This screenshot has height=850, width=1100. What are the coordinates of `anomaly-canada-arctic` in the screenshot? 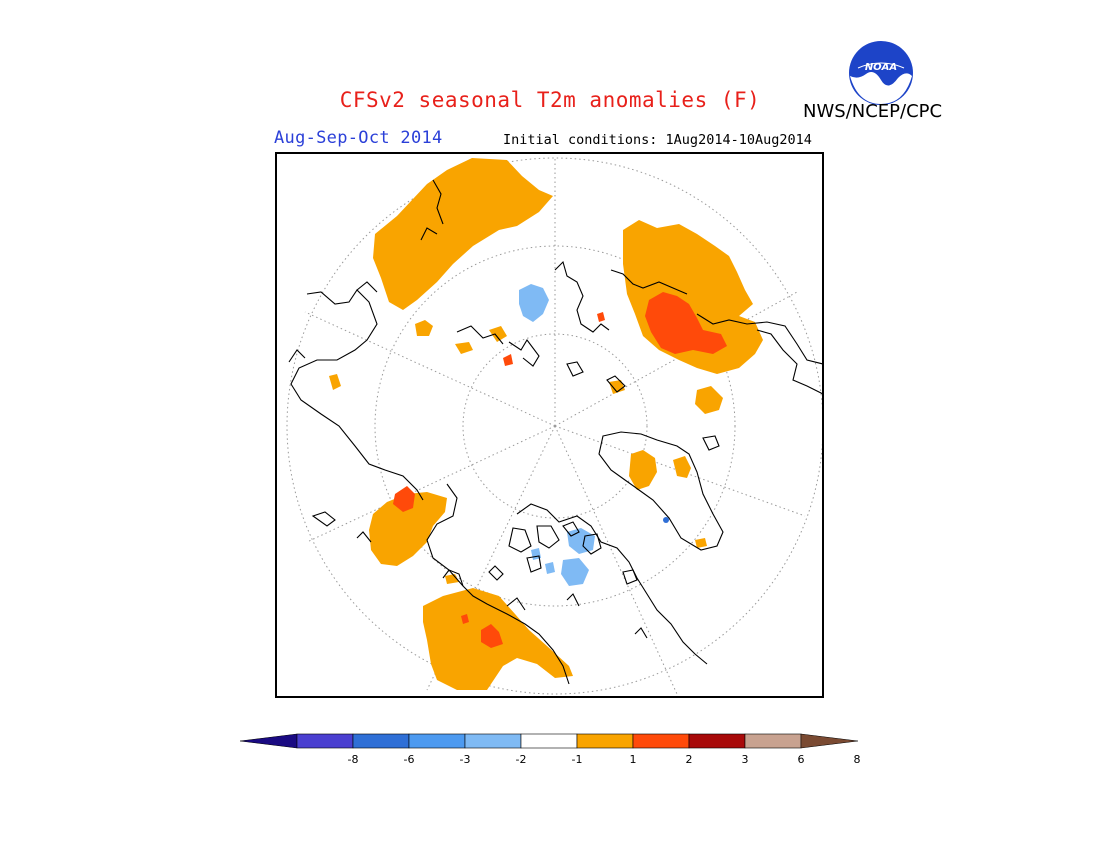 It's located at (581, 541).